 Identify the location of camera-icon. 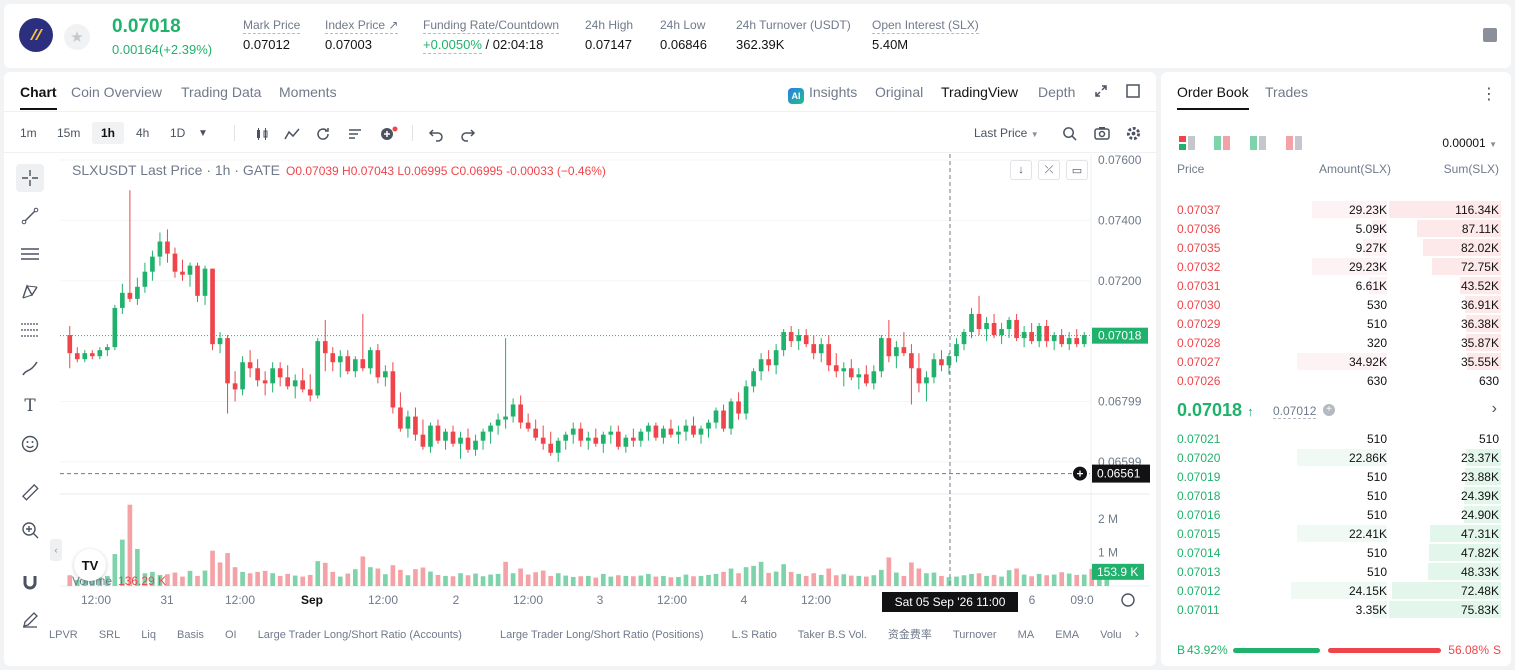
(1102, 135).